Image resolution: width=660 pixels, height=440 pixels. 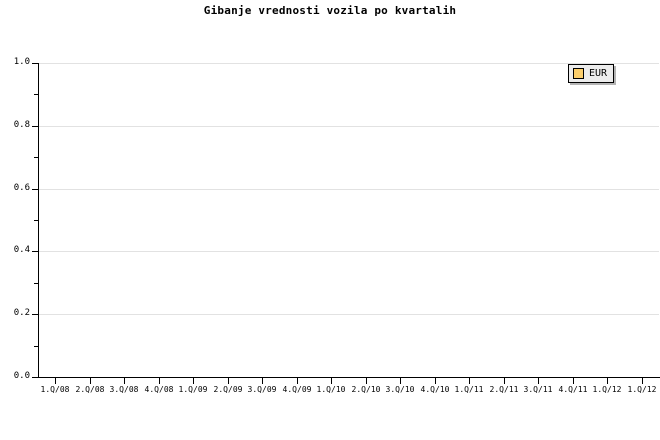 I want to click on chart-legend: EUR, so click(x=591, y=73).